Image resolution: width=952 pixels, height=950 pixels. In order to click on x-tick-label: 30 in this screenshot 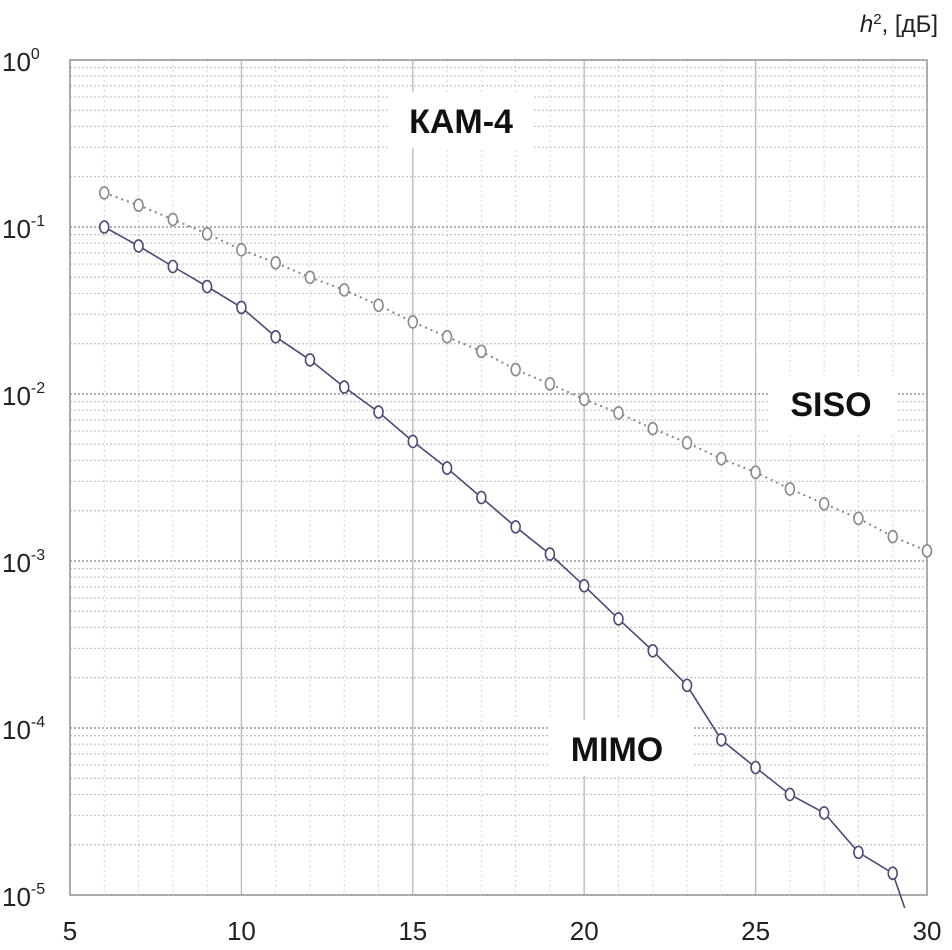, I will do `click(927, 931)`.